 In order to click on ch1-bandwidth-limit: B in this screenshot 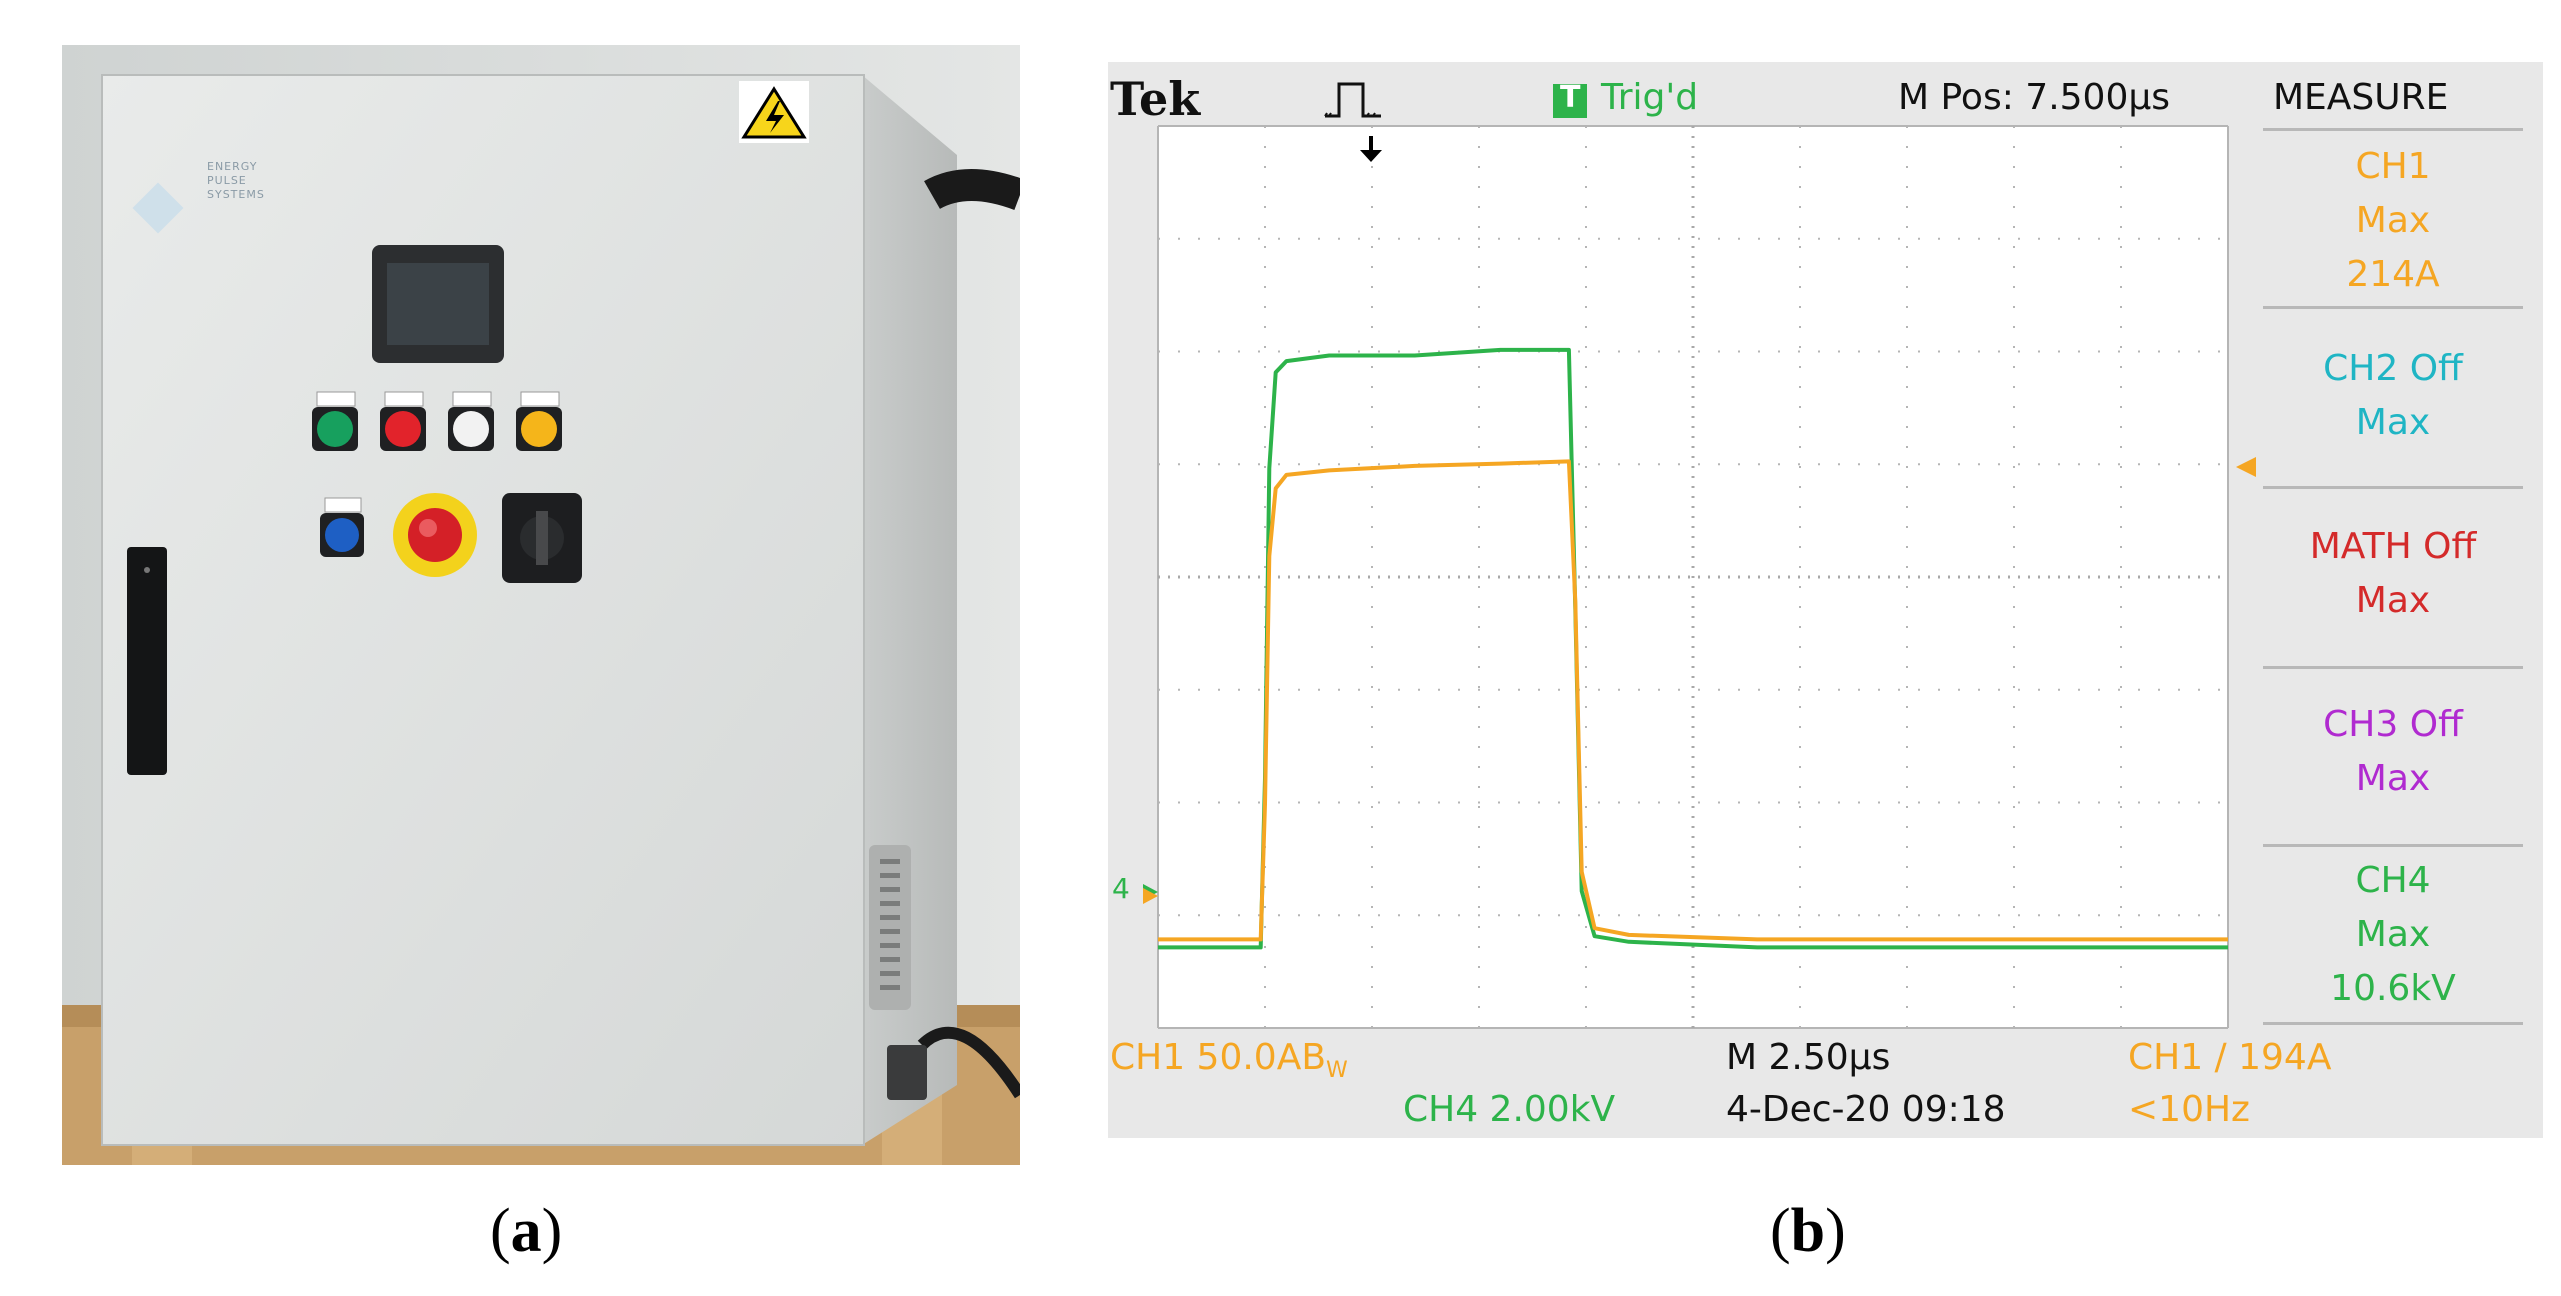, I will do `click(1314, 1057)`.